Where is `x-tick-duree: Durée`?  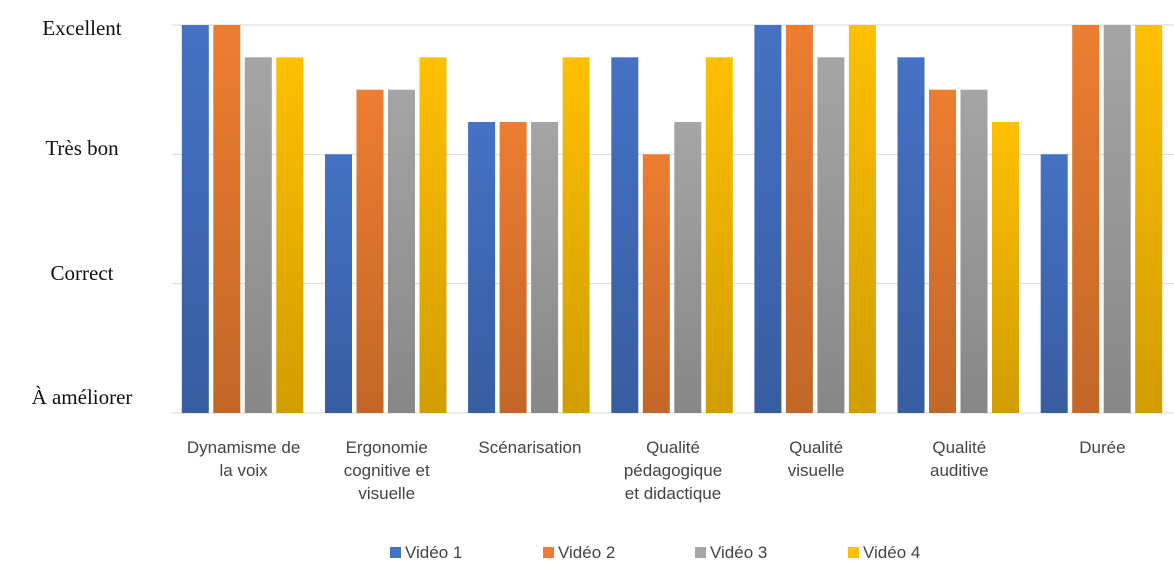
x-tick-duree: Durée is located at coordinates (1102, 447).